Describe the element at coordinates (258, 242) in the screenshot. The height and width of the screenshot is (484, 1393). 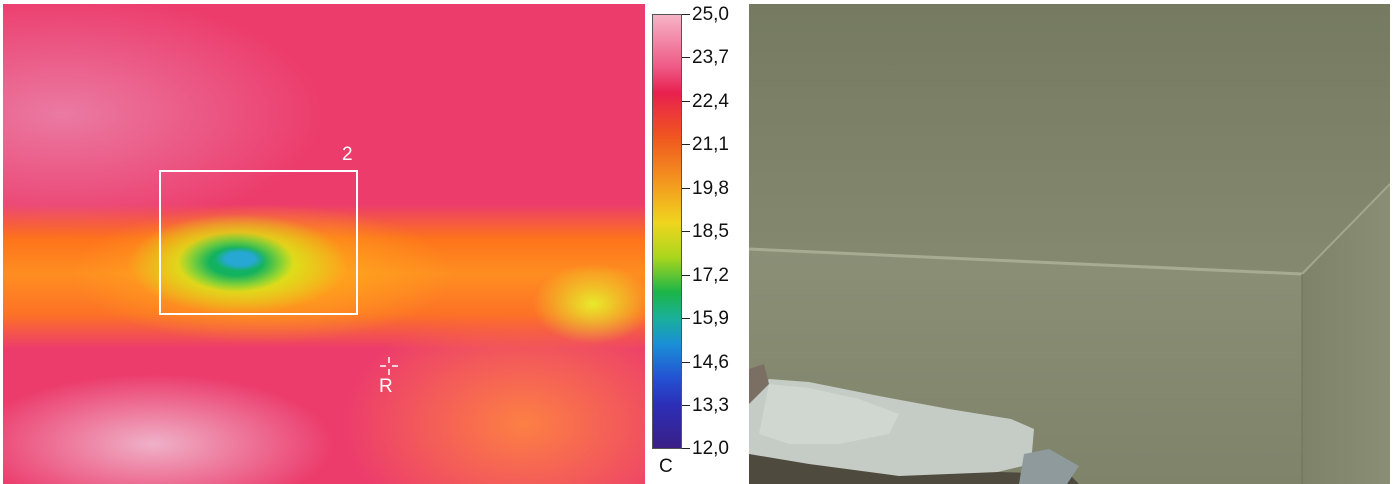
I see `measurement-box` at that location.